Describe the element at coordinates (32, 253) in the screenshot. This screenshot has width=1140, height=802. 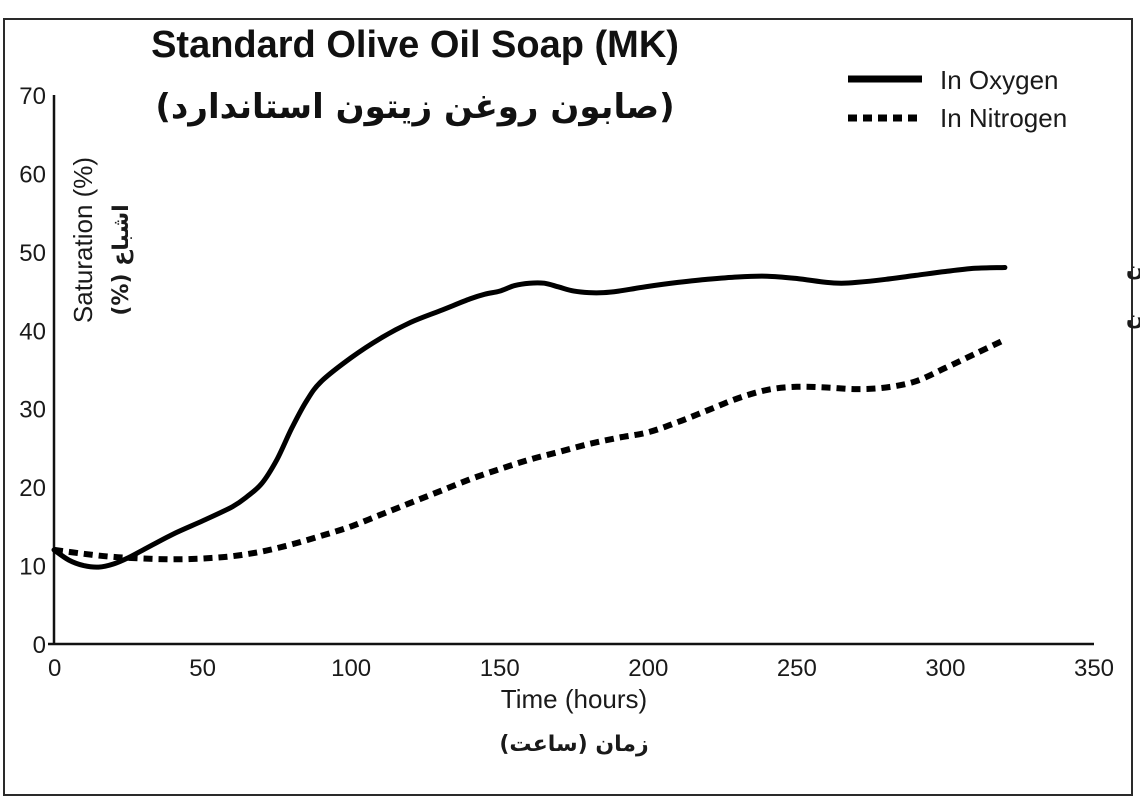
I see `y-tick-label: 50` at that location.